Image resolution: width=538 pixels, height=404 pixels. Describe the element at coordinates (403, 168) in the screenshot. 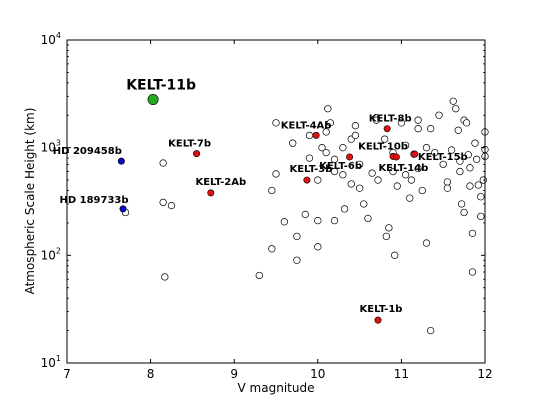

I see `point-label: KELT-14b` at that location.